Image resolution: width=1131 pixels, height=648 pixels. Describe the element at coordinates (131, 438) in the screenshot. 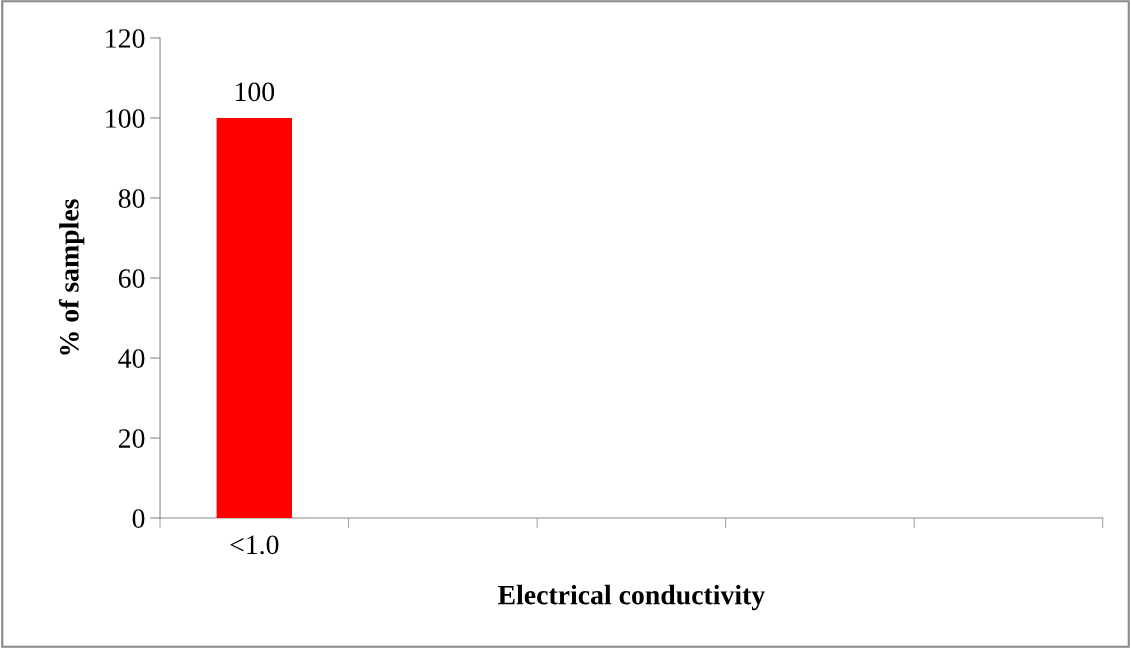

I see `y-tick-label: 20` at that location.